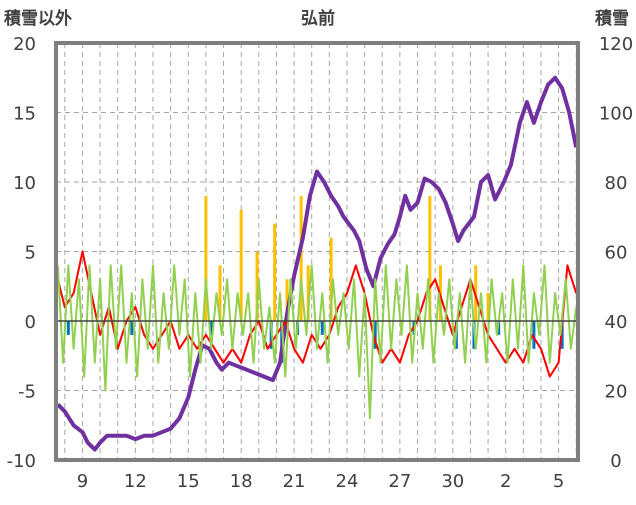 The width and height of the screenshot is (636, 505). What do you see at coordinates (558, 481) in the screenshot?
I see `x-tick-label: 5` at bounding box center [558, 481].